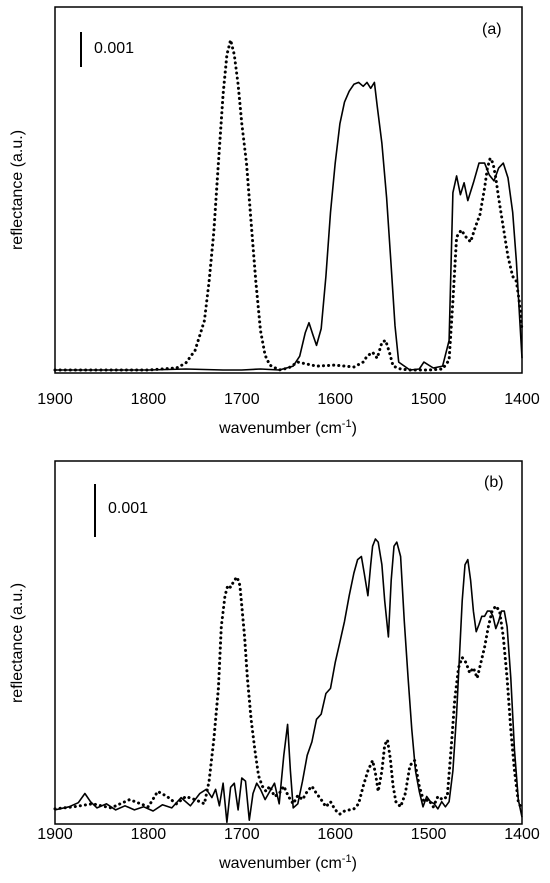 This screenshot has width=550, height=883. I want to click on panel-b-scale-bar-label: 0.001, so click(128, 508).